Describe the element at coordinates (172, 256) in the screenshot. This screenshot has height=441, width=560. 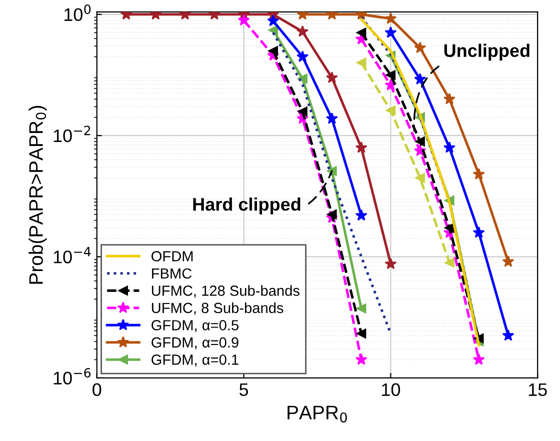
I see `legend-label: OFDM` at that location.